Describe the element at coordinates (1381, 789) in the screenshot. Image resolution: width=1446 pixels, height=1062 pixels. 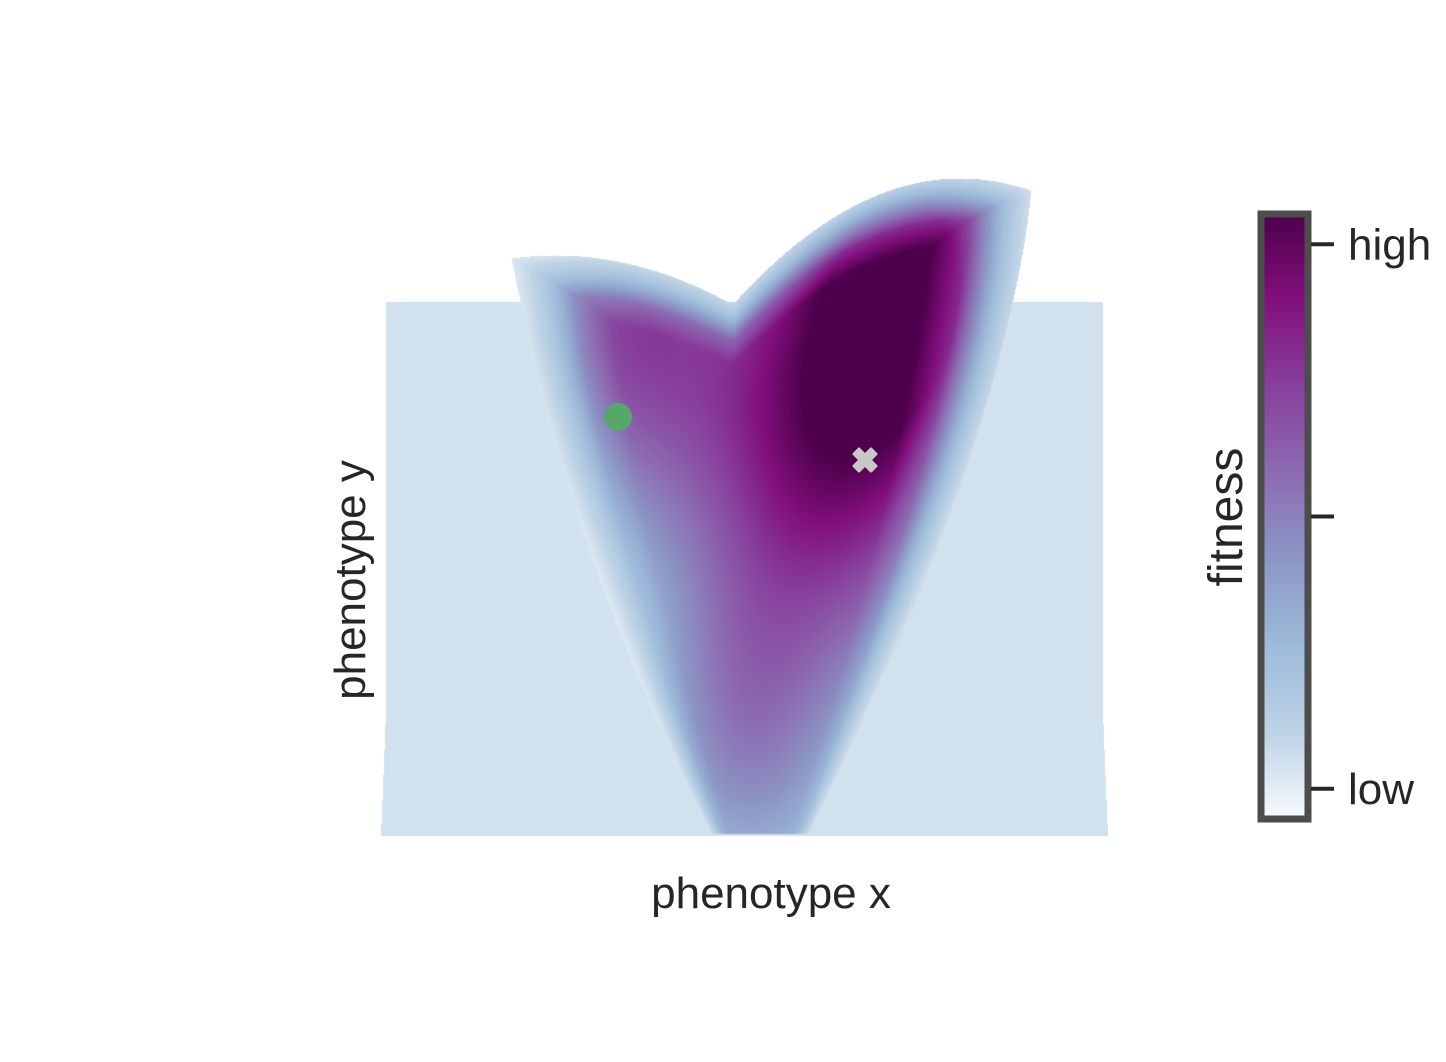
I see `colorbar-tick-label-low: low` at that location.